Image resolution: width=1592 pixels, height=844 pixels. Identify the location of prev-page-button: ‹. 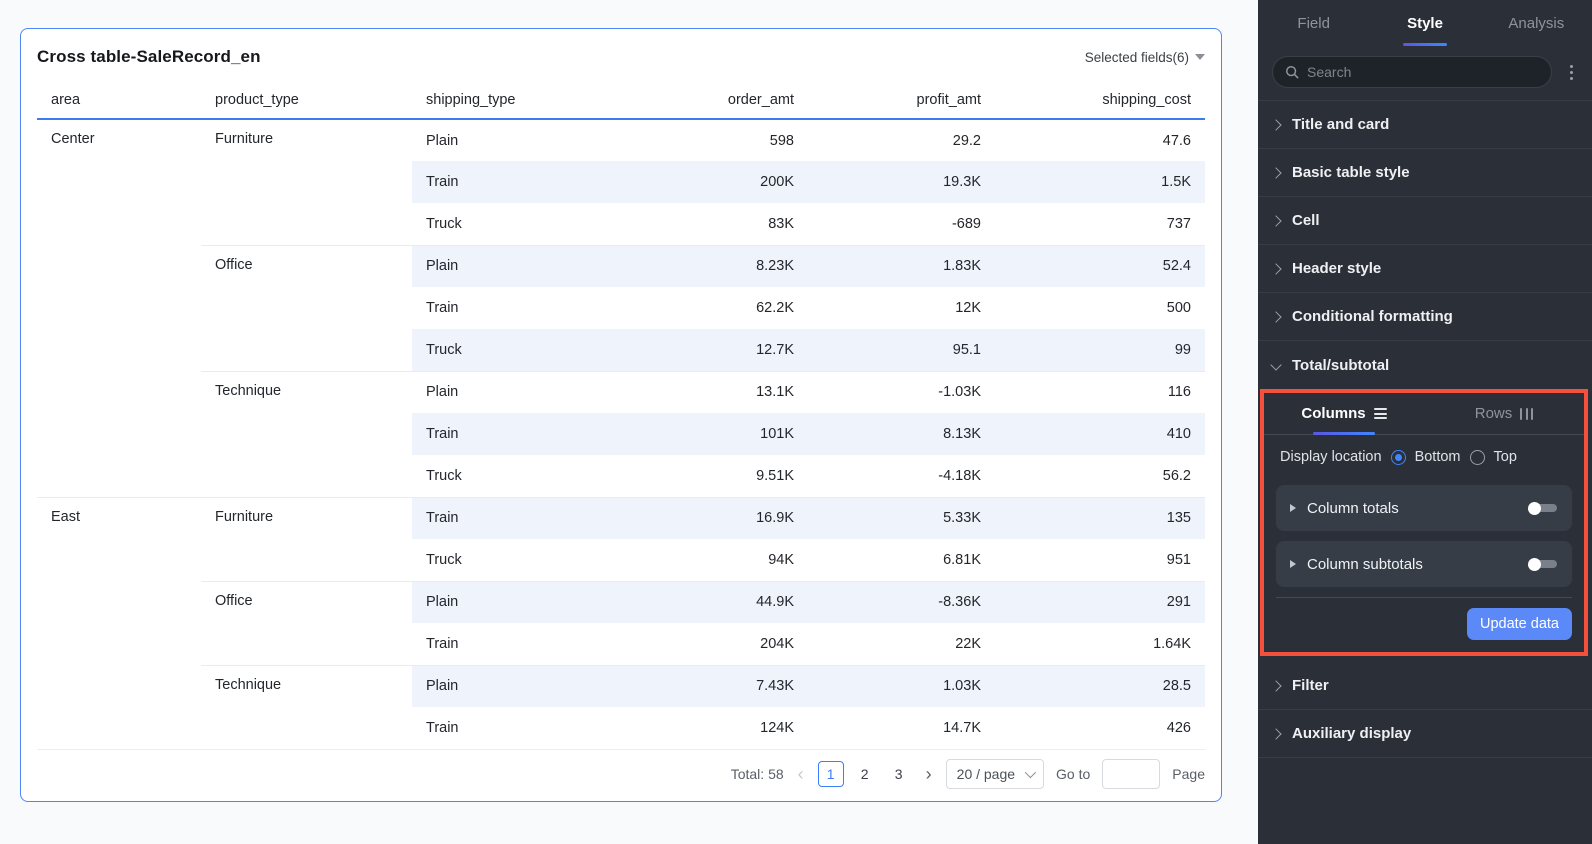
(800, 773).